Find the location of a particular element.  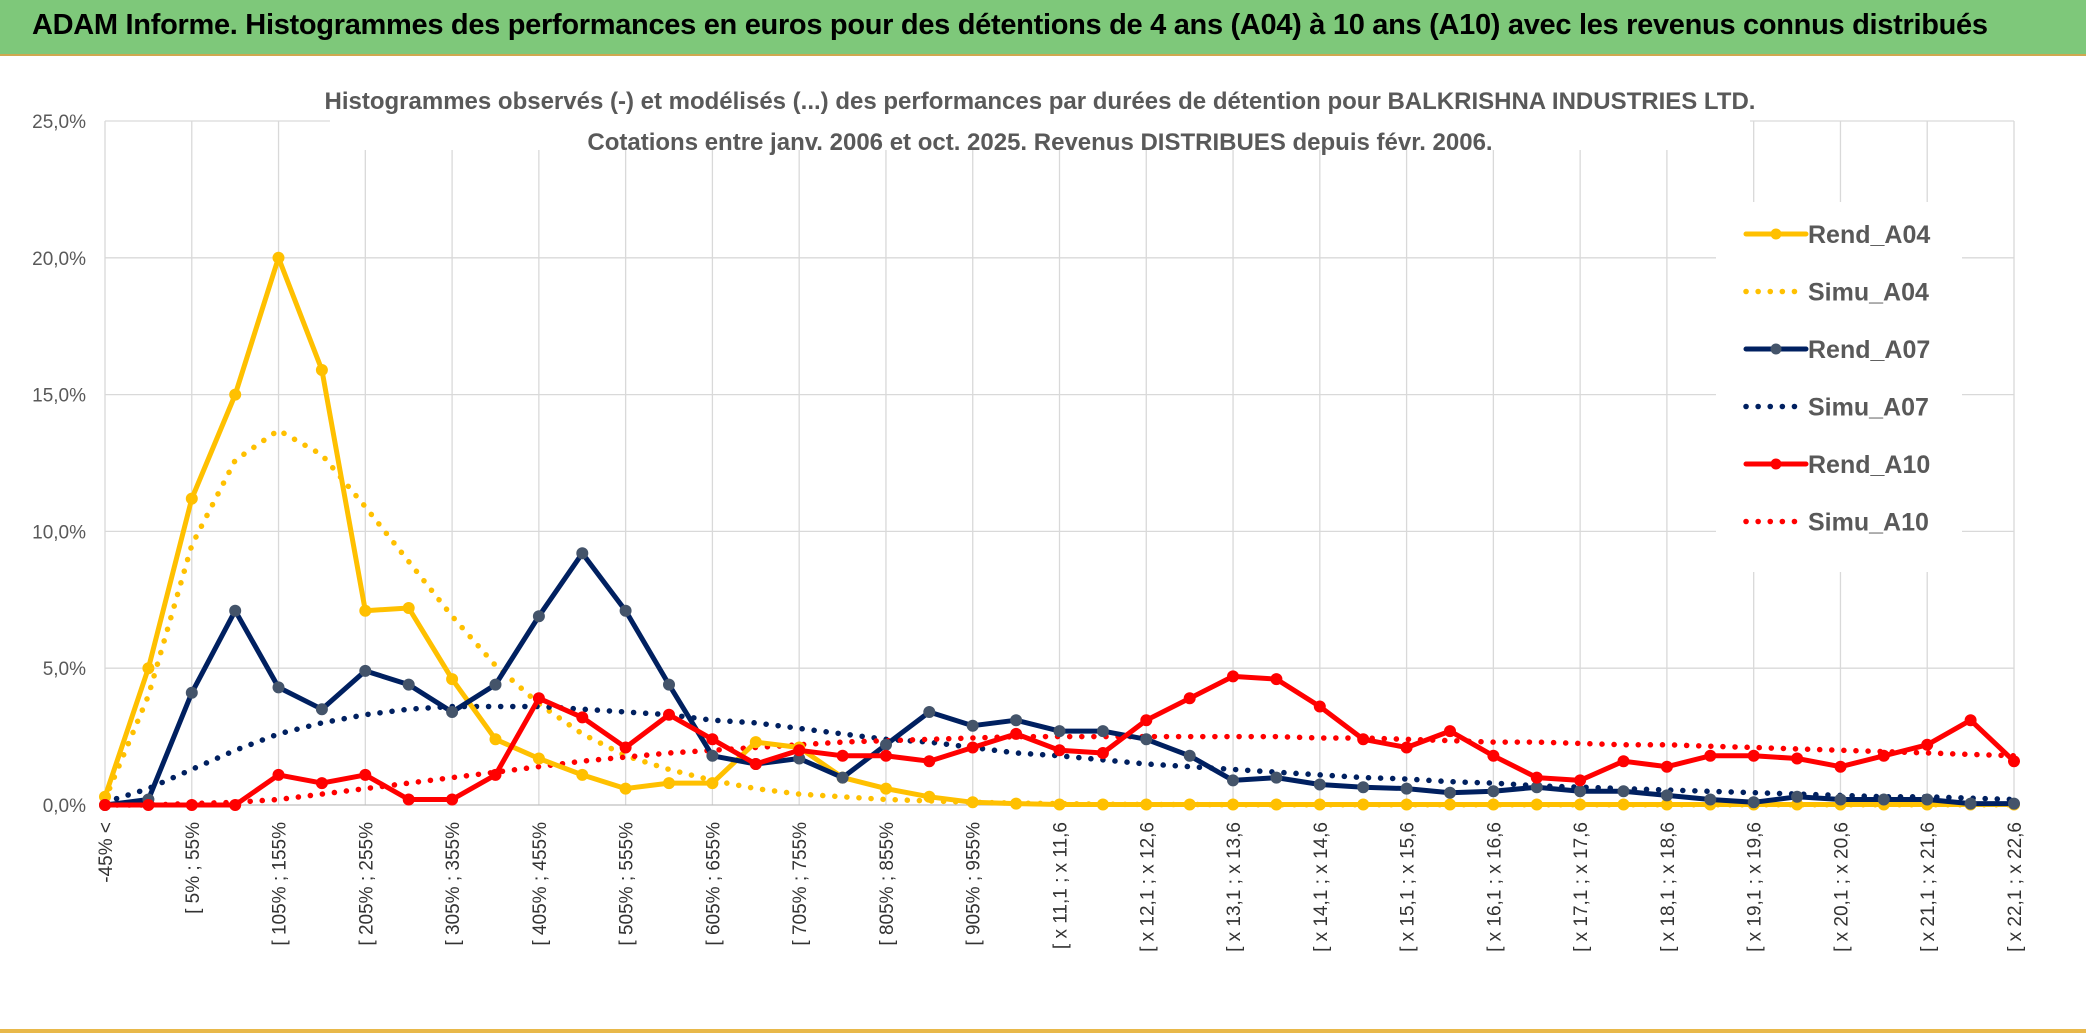

legend-backdrop is located at coordinates (1839, 387).